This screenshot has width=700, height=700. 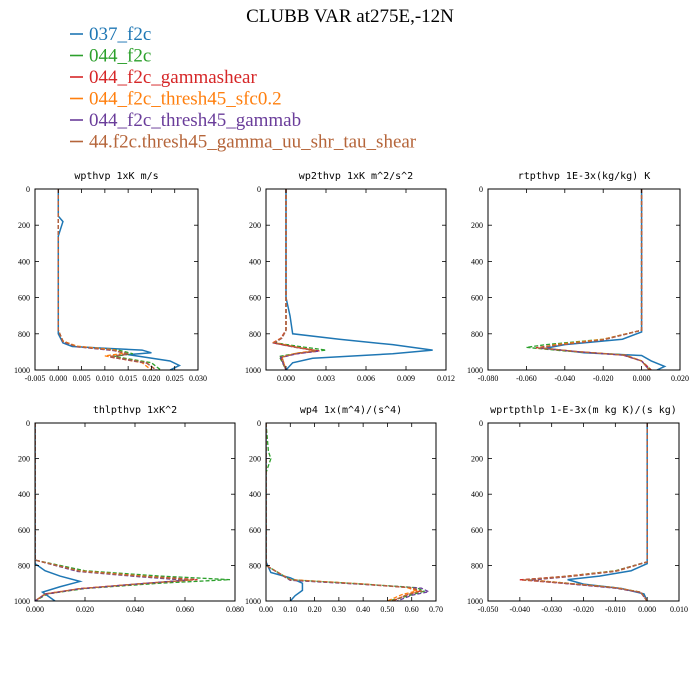 I want to click on legend-label: 044_f2c_gammashear, so click(x=173, y=77).